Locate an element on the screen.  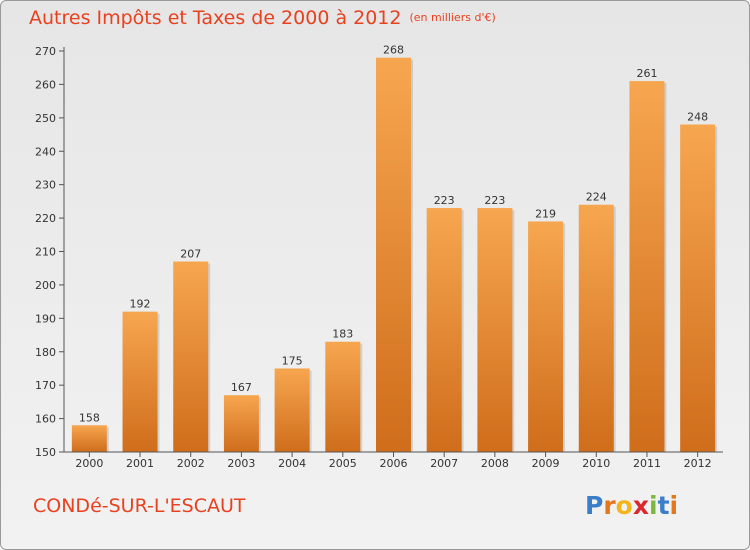
x-tick-label-2000: 2000 is located at coordinates (89, 463).